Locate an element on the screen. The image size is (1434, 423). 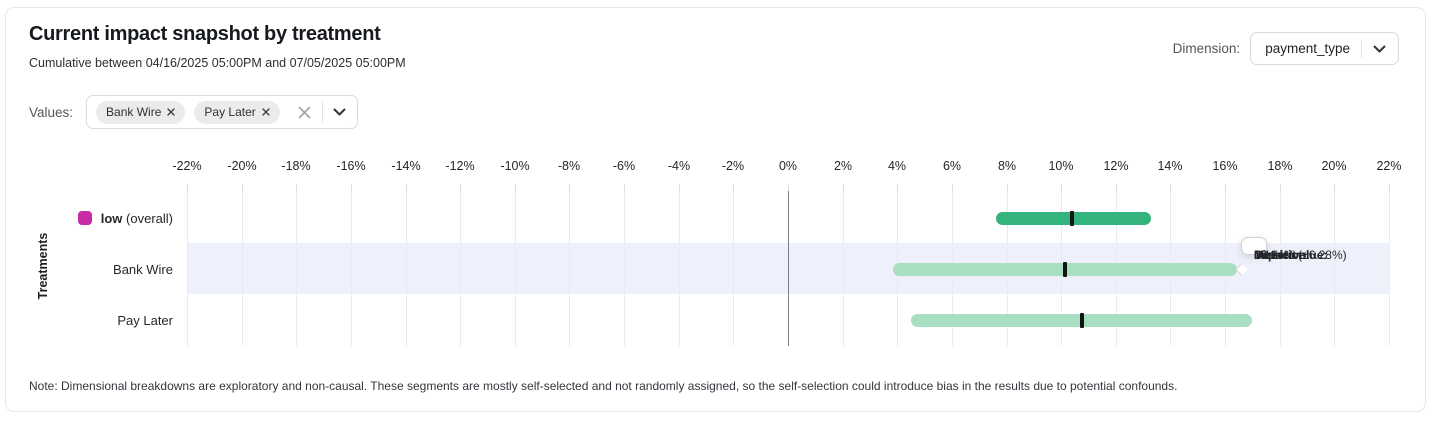
x-axis-tick-label: -20% is located at coordinates (242, 166).